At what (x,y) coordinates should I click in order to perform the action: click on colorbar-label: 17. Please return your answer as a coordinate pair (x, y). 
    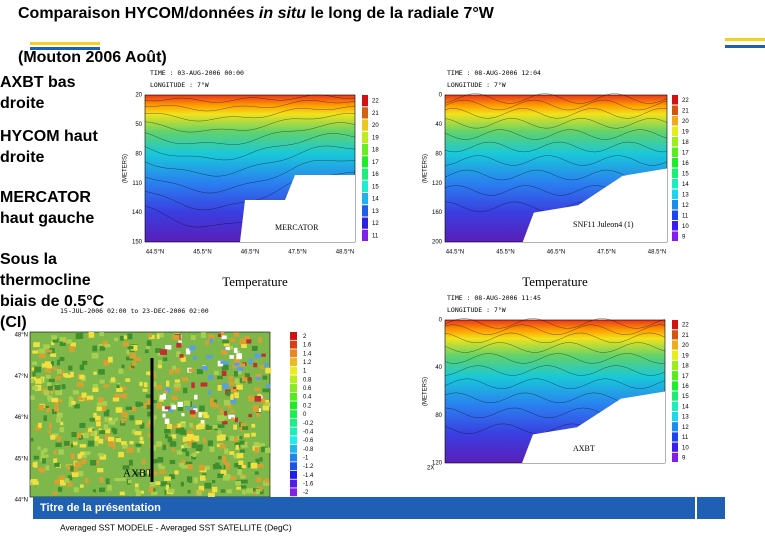
    Looking at the image, I should click on (375, 163).